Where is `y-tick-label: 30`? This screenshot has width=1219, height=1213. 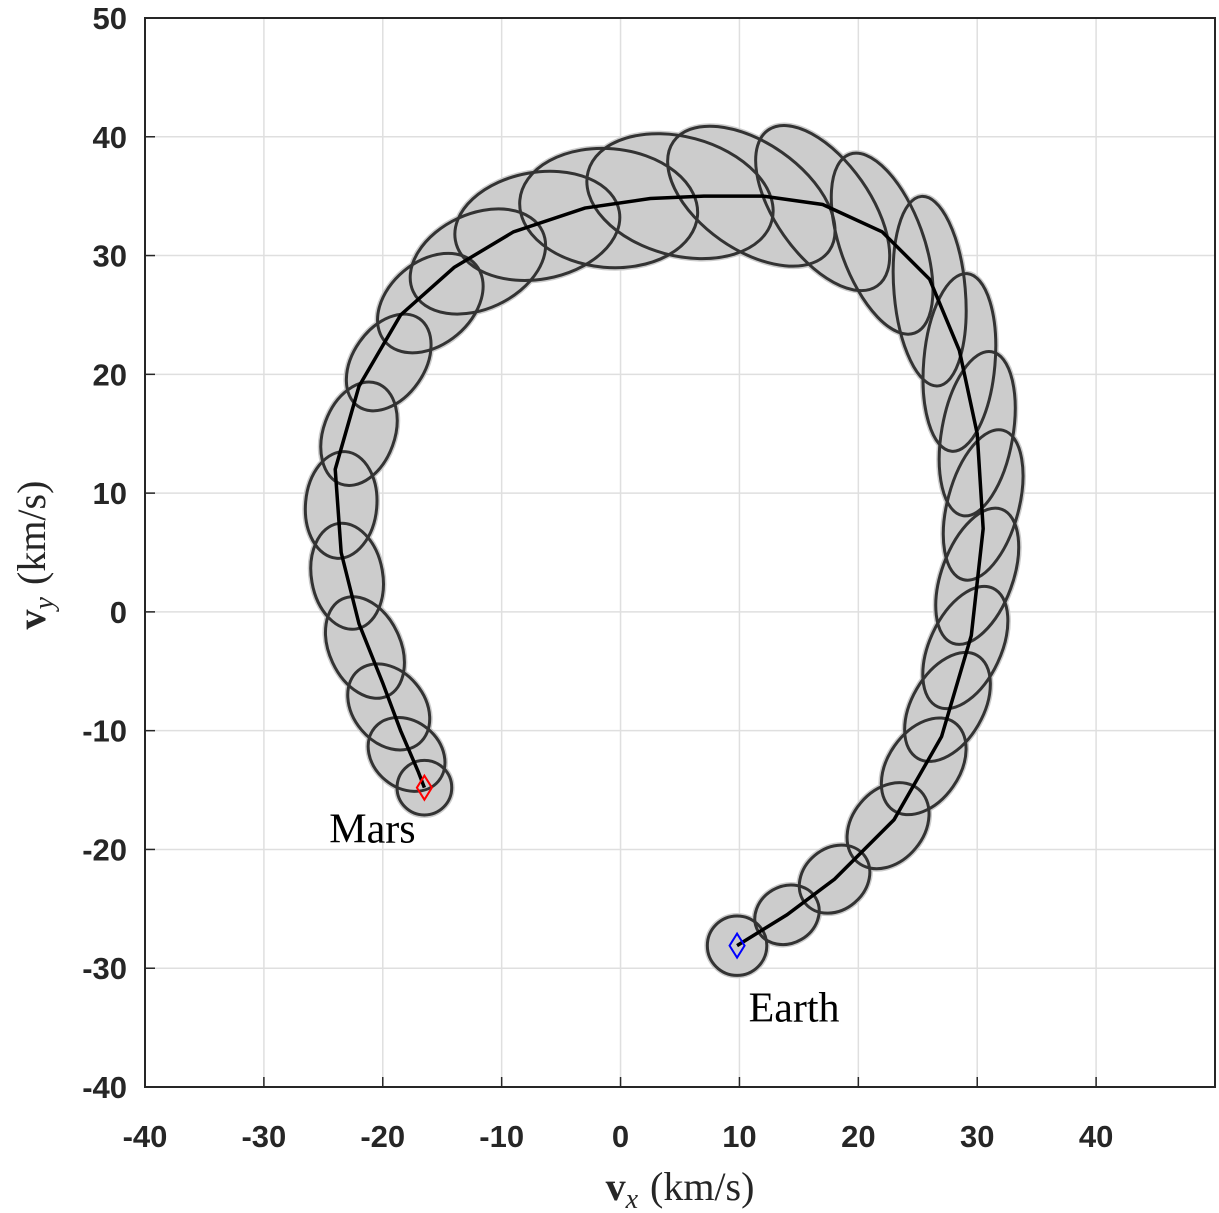 y-tick-label: 30 is located at coordinates (110, 256).